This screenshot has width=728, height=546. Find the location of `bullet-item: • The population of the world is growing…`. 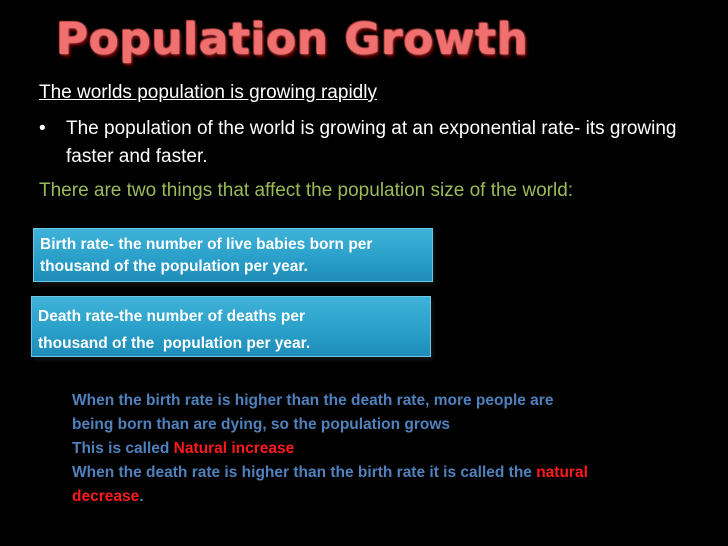

bullet-item: • The population of the world is growing… is located at coordinates (364, 143).